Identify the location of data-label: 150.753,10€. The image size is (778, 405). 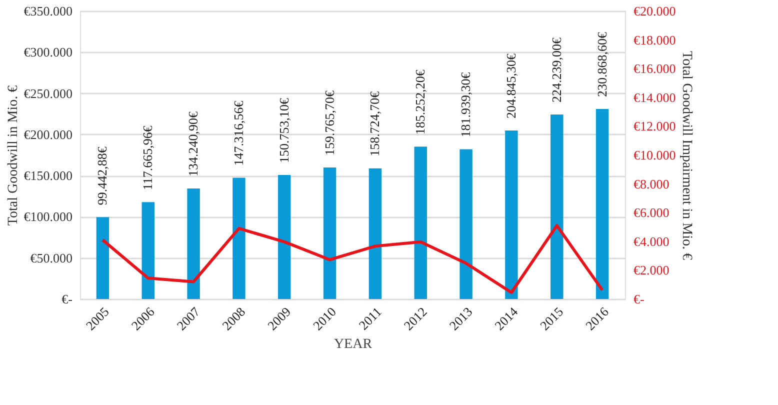
(284, 130).